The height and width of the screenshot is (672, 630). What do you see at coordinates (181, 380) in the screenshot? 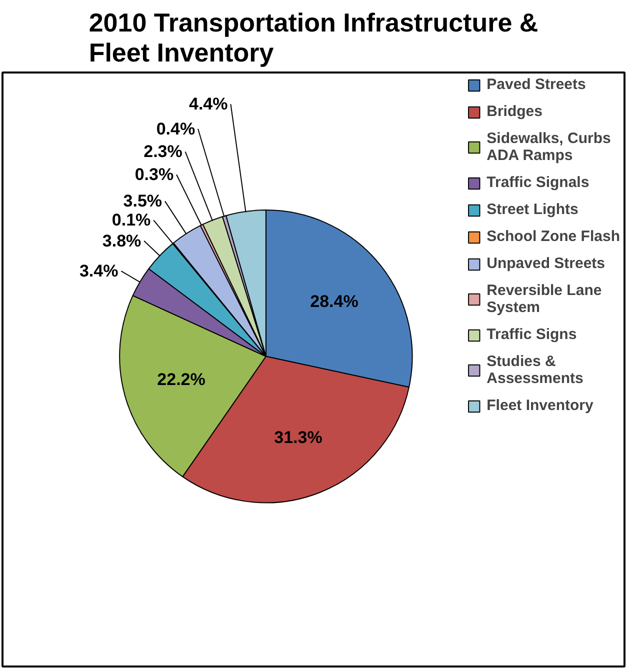
I see `data-label: 22.2%` at bounding box center [181, 380].